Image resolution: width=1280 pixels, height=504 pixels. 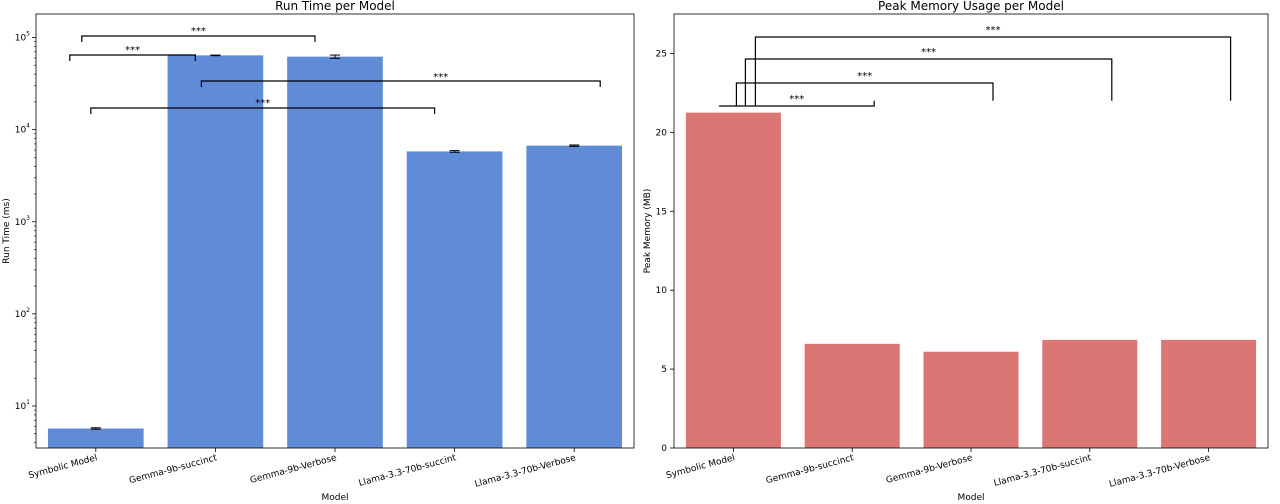 What do you see at coordinates (661, 212) in the screenshot?
I see `y-tick-label: 15` at bounding box center [661, 212].